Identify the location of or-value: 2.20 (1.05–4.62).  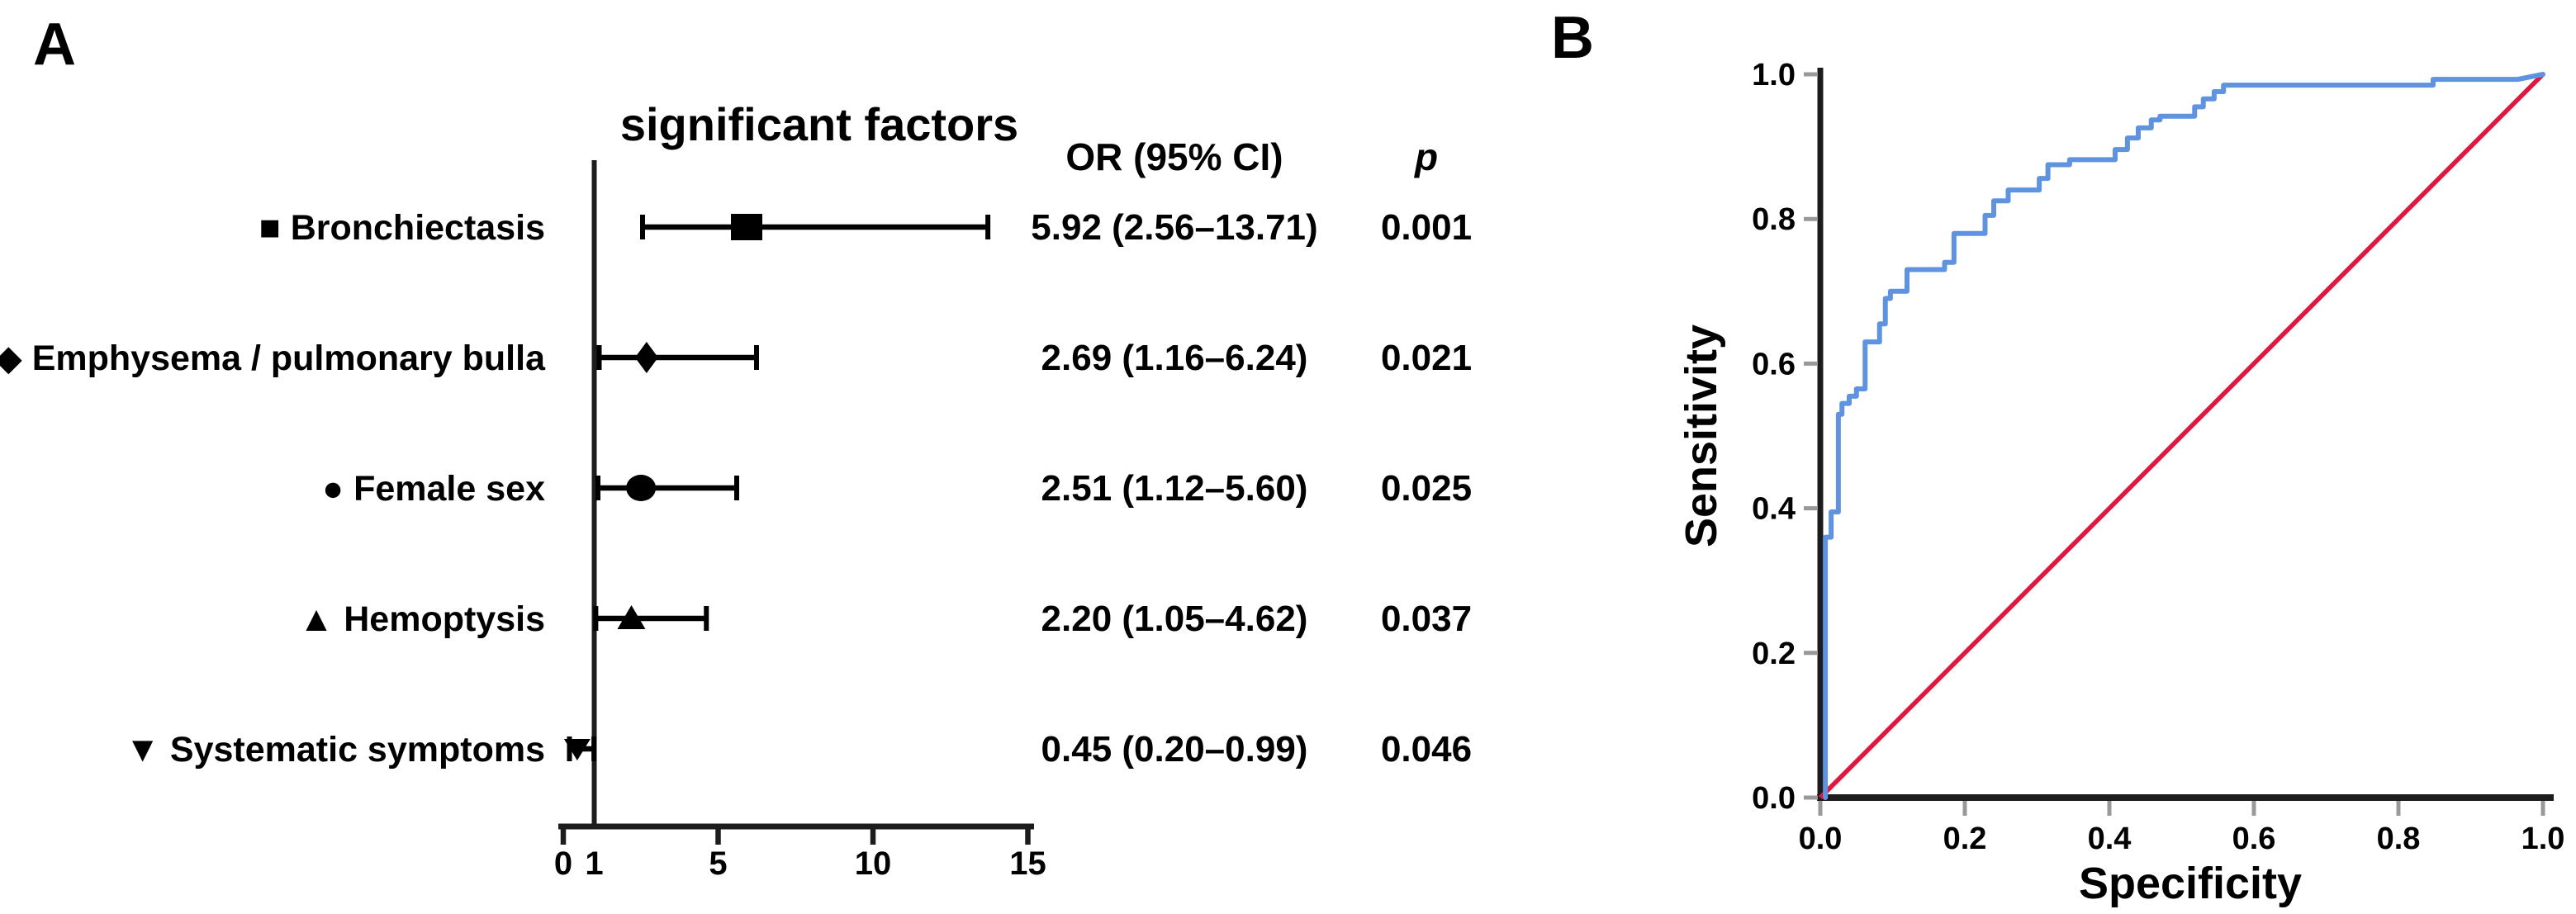
(1174, 619).